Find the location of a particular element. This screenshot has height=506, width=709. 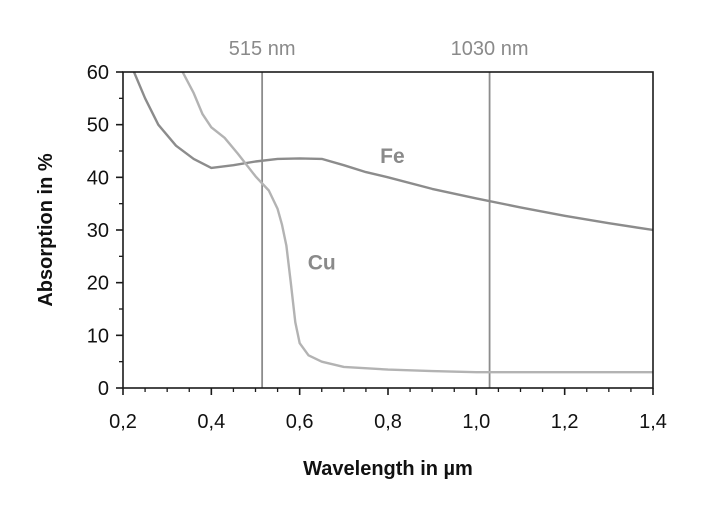

y-axis-label: Absorption in % is located at coordinates (46, 230).